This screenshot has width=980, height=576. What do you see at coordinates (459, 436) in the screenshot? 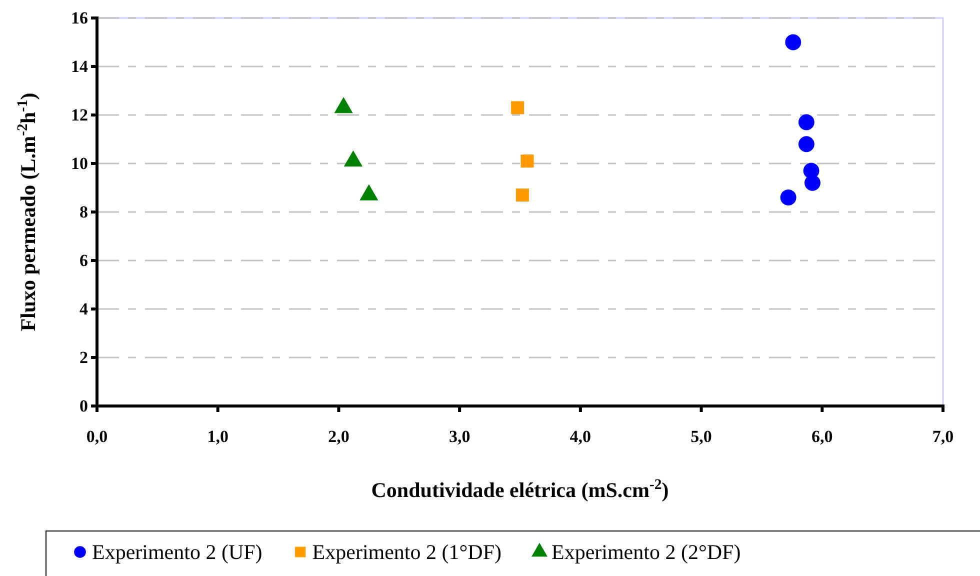
I see `x-tick-label: 3,0` at bounding box center [459, 436].